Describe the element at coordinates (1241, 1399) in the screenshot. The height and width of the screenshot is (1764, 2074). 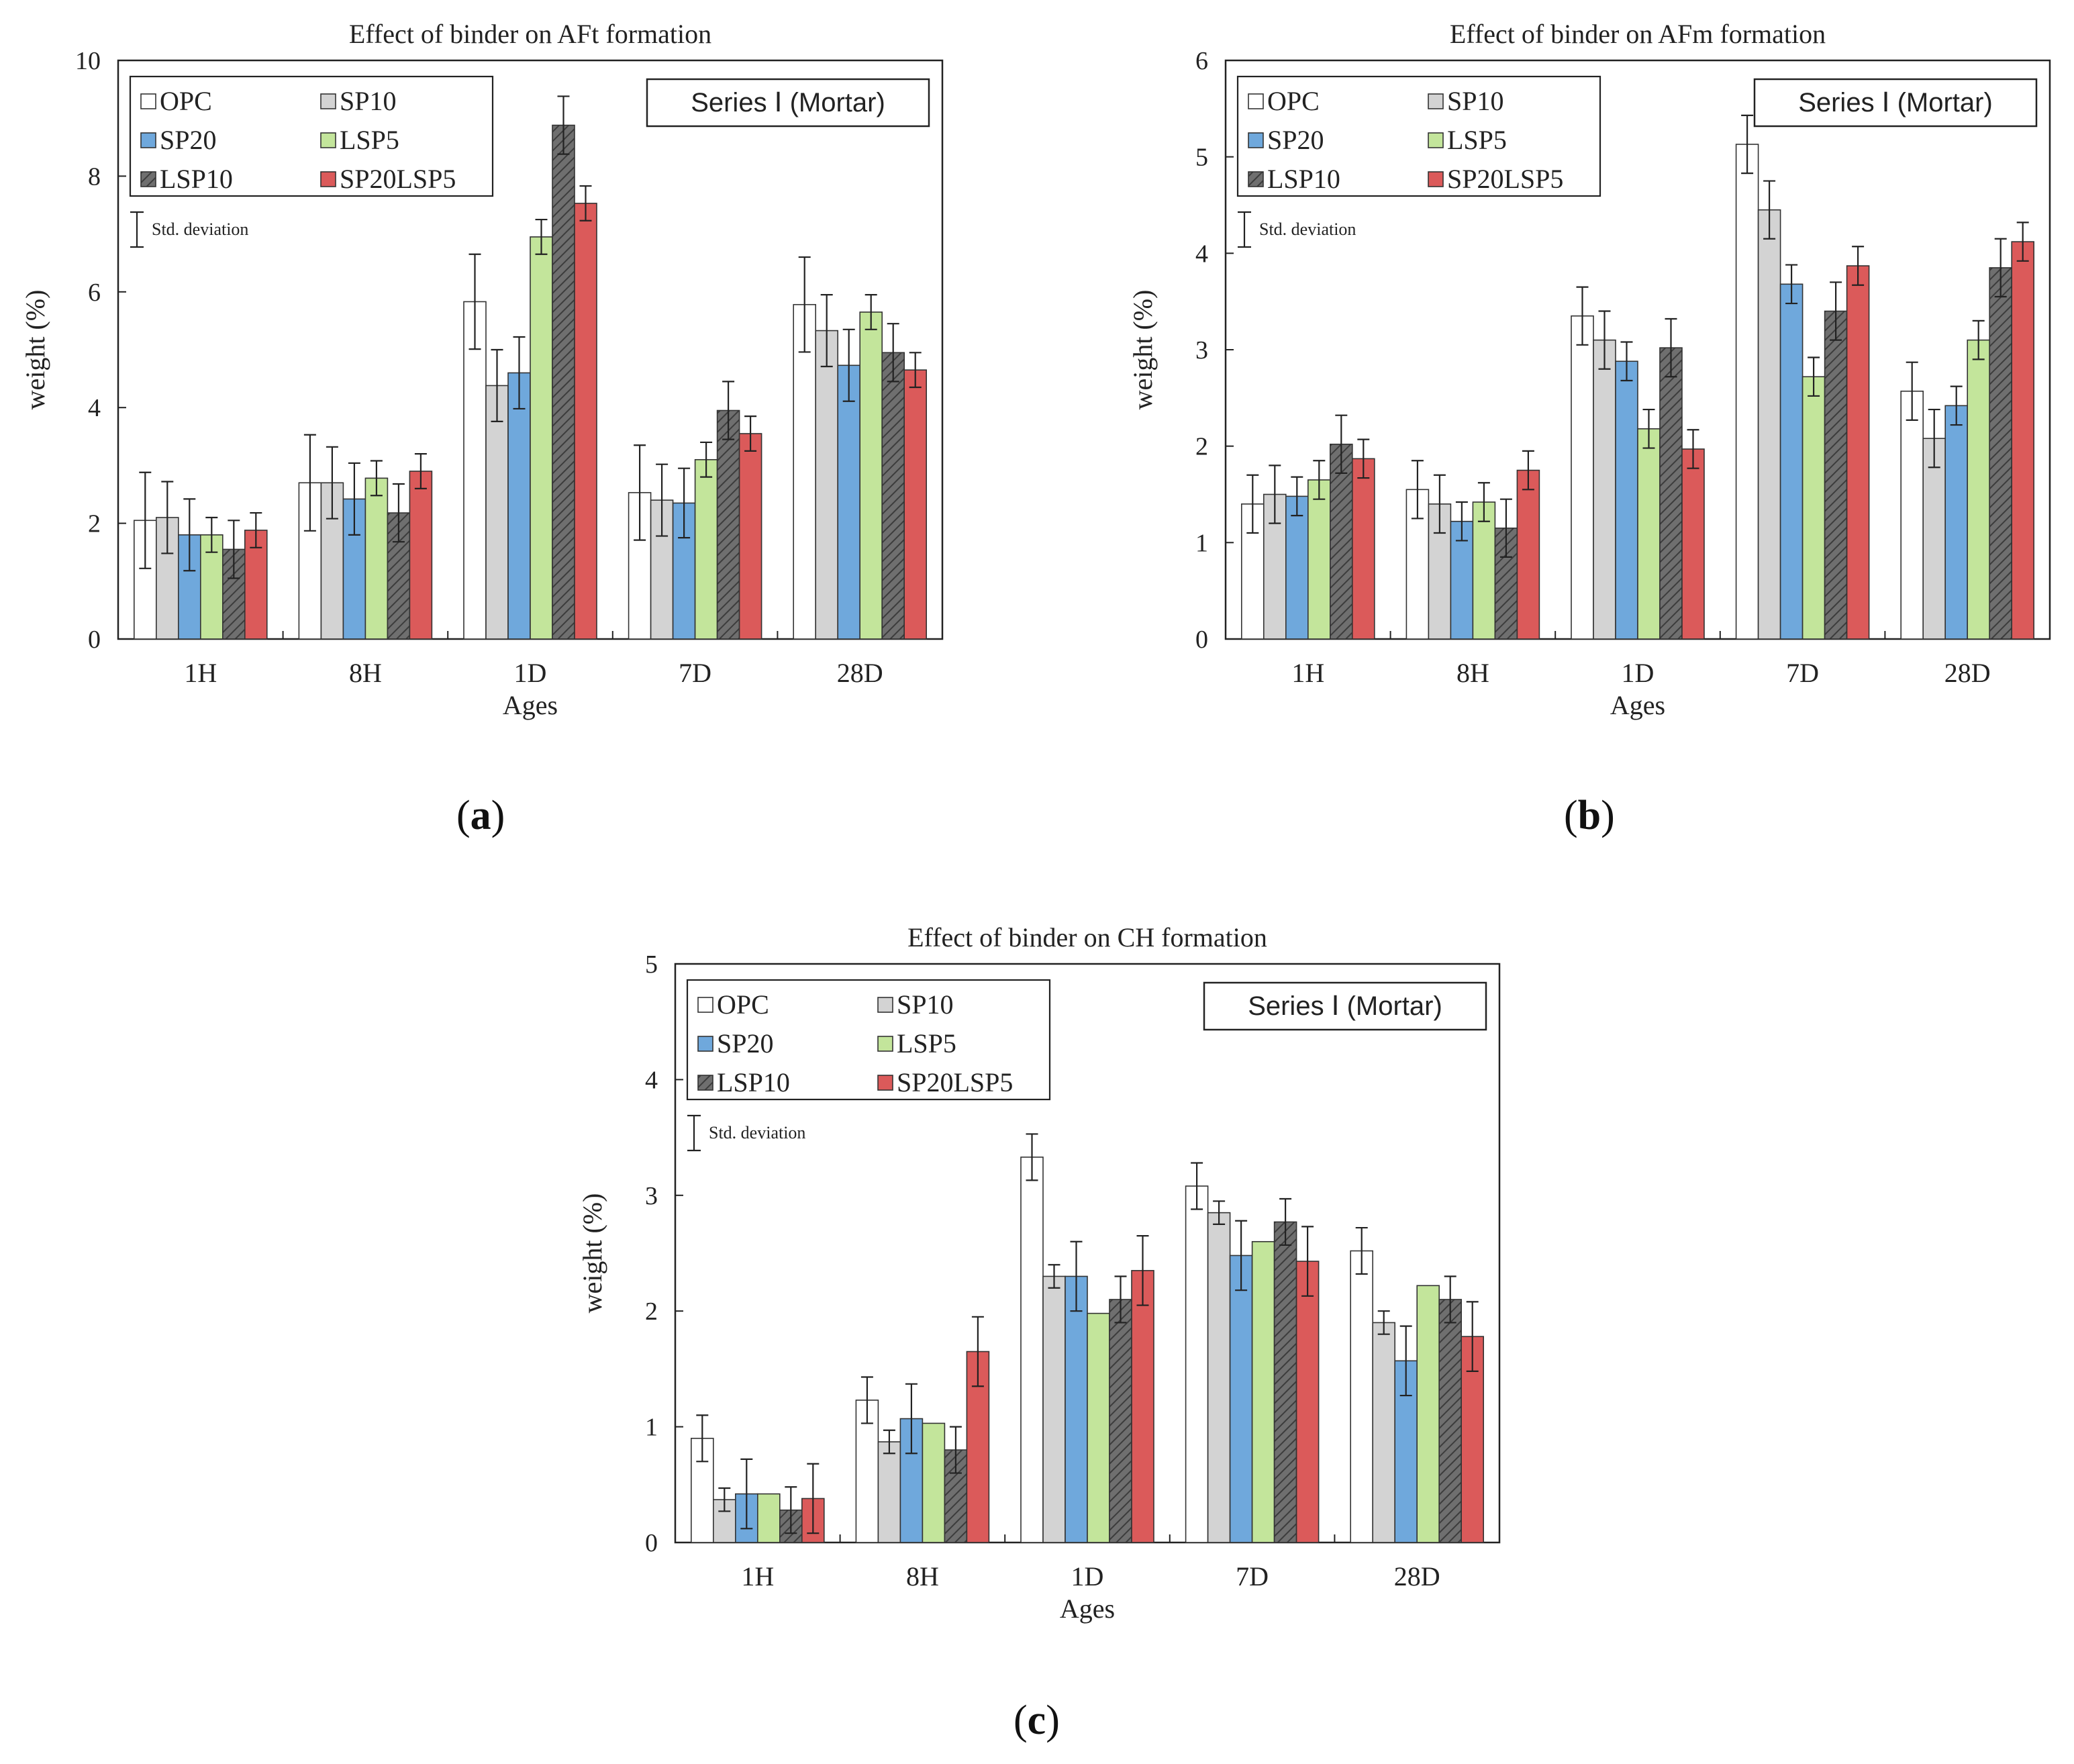
I see `bar-sp20-7d` at that location.